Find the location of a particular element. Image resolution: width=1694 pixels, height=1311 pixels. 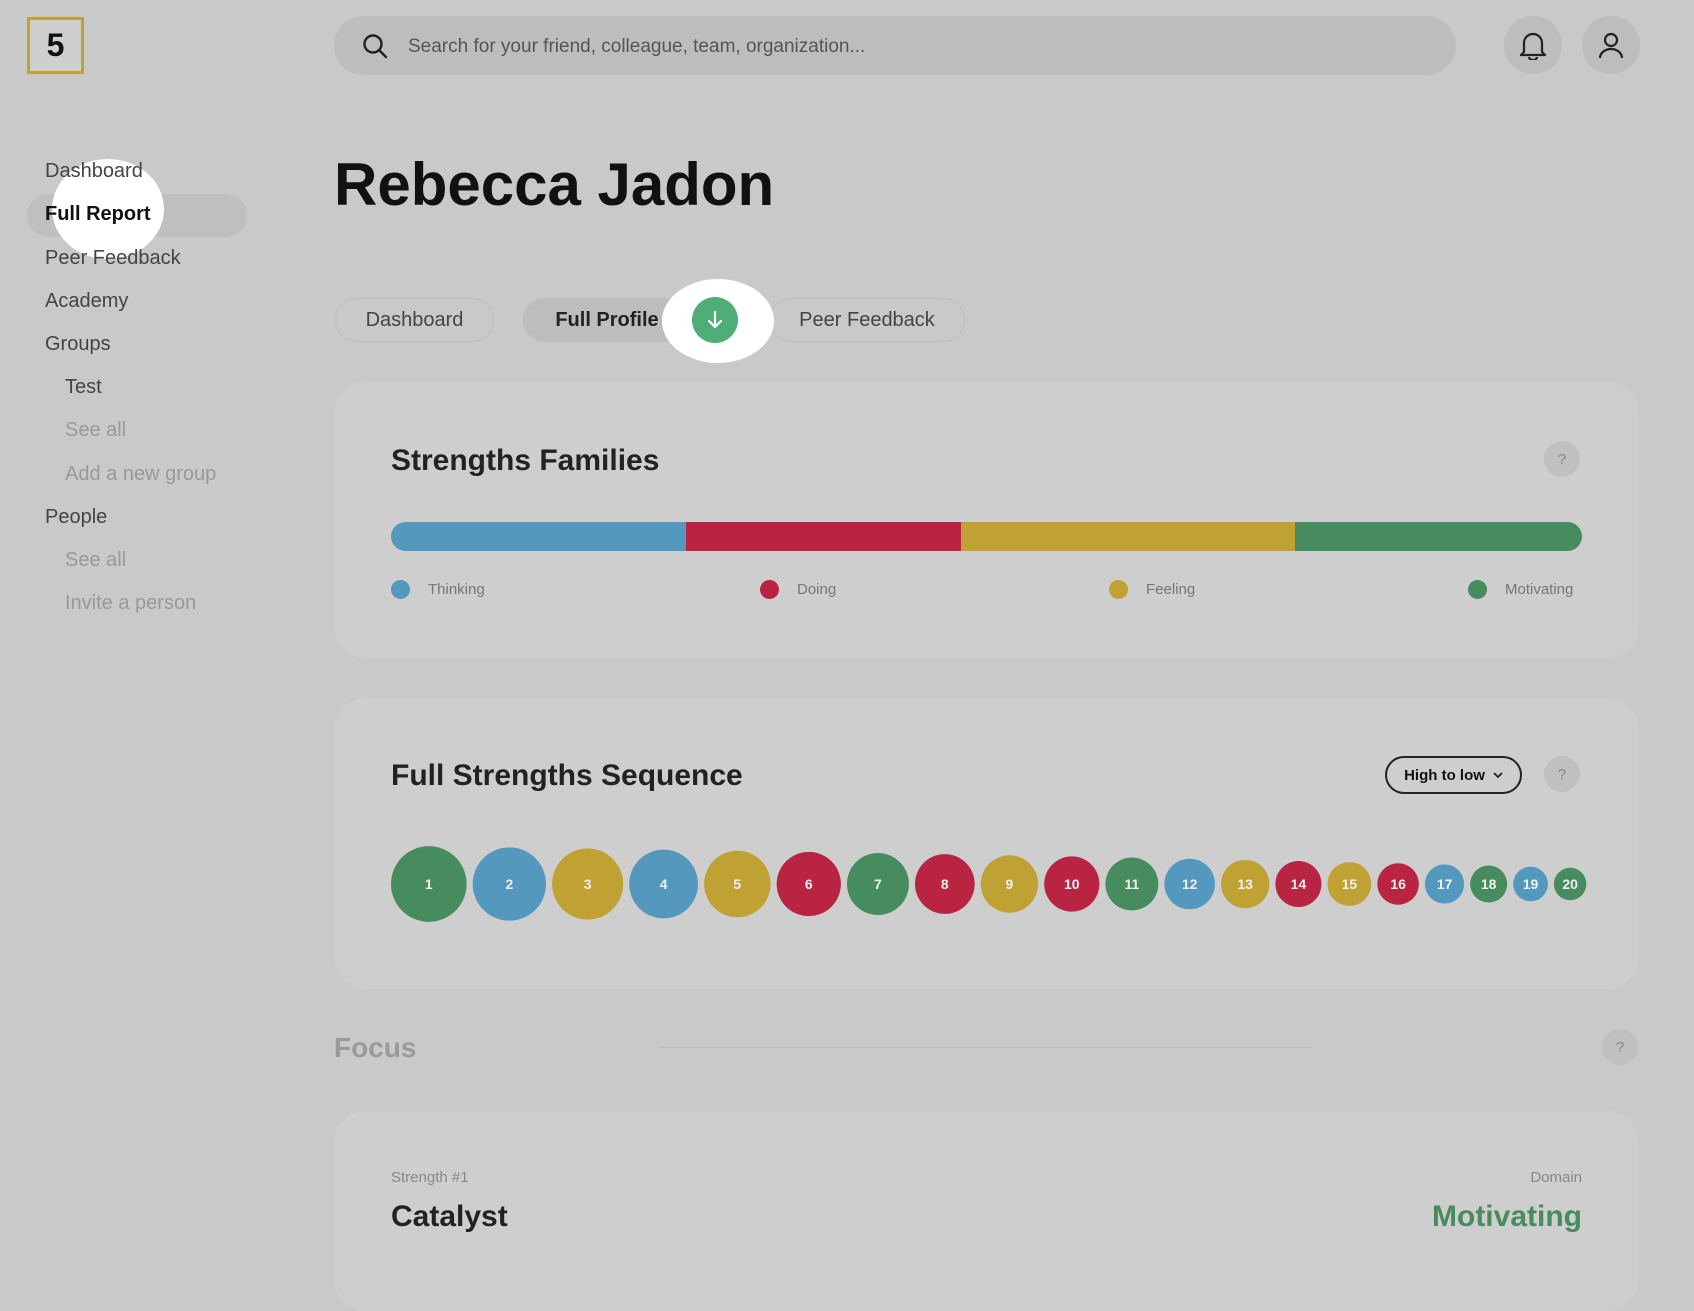

bell-icon is located at coordinates (1533, 46).